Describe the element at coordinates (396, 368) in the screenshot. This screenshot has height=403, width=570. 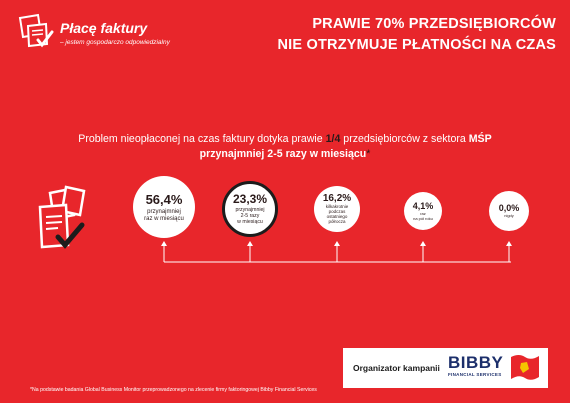
I see `organizer-label: Organizator kampanii` at that location.